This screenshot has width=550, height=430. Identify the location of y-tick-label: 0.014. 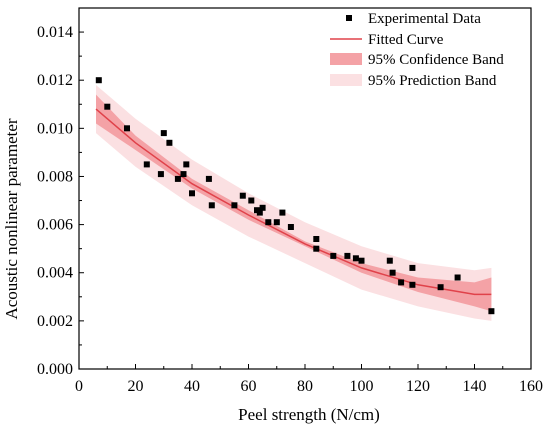
(55, 32).